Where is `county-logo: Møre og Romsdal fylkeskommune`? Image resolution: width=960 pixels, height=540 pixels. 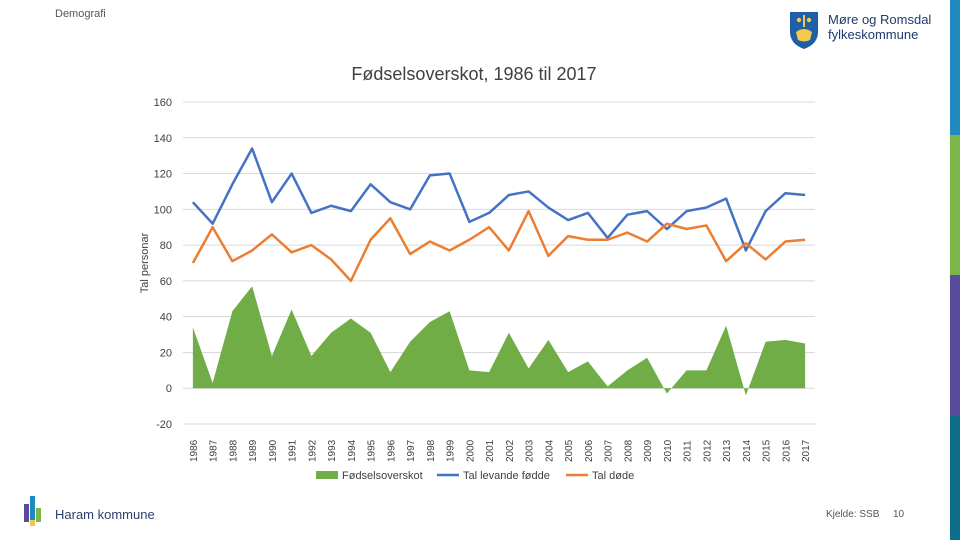 county-logo: Møre og Romsdal fylkeskommune is located at coordinates (863, 32).